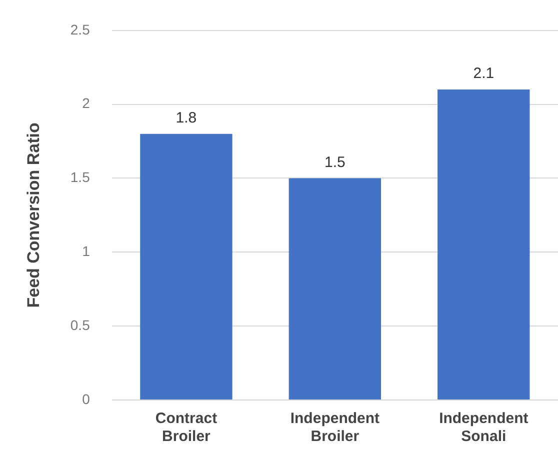 This screenshot has width=558, height=466. Describe the element at coordinates (86, 398) in the screenshot. I see `y-tick-label: 0` at that location.